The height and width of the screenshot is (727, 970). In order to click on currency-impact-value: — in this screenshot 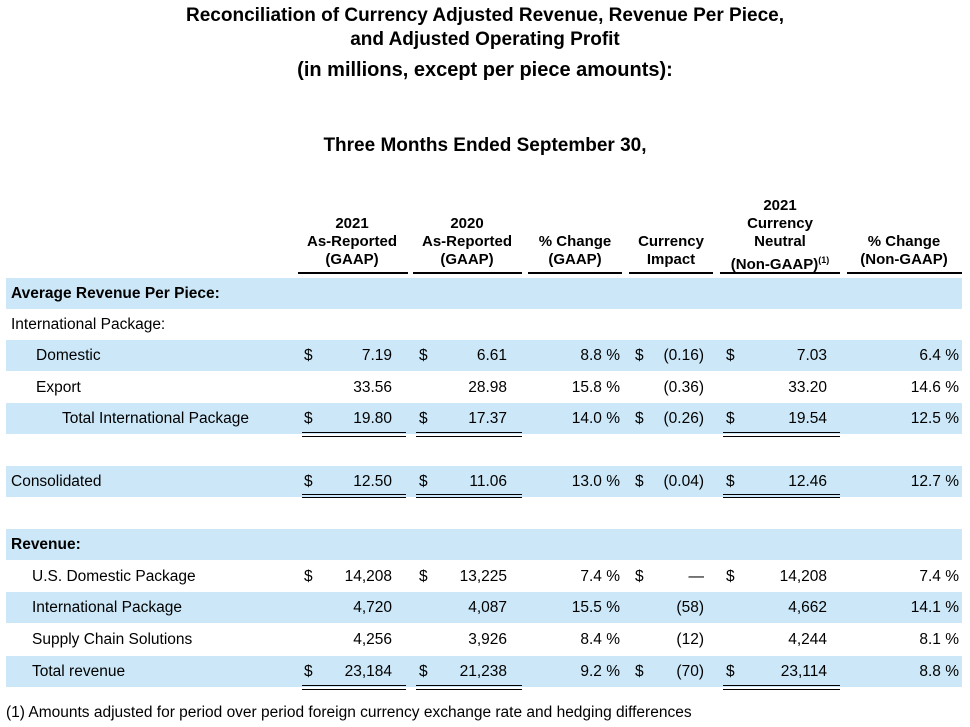, I will do `click(696, 576)`.